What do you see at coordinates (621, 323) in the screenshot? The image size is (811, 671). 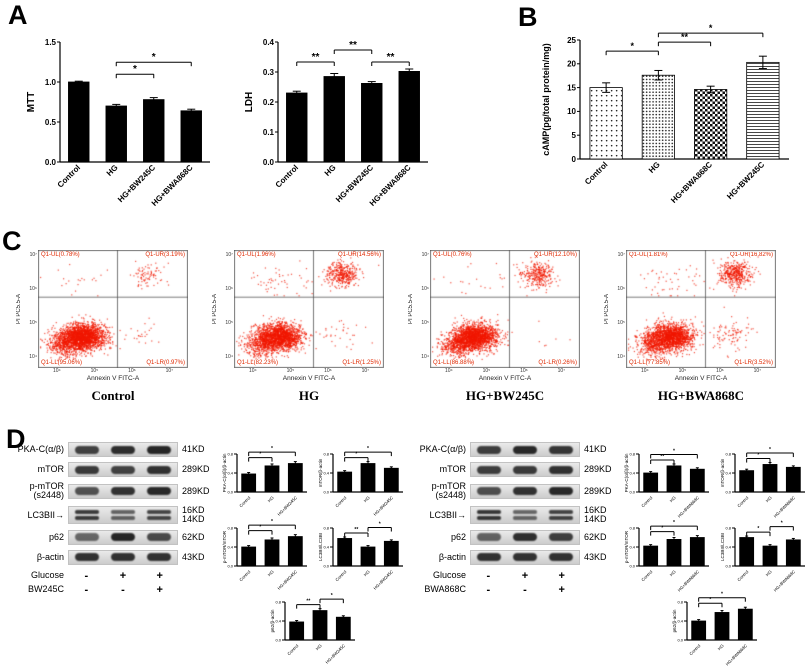 I see `flow-y-tick: 10⁵` at bounding box center [621, 323].